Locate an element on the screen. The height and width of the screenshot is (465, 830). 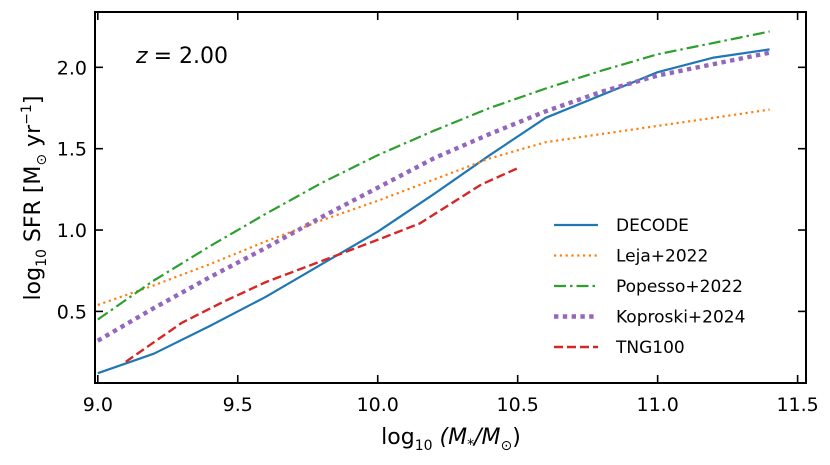
y-title-rest: SFR [M is located at coordinates (33, 207).